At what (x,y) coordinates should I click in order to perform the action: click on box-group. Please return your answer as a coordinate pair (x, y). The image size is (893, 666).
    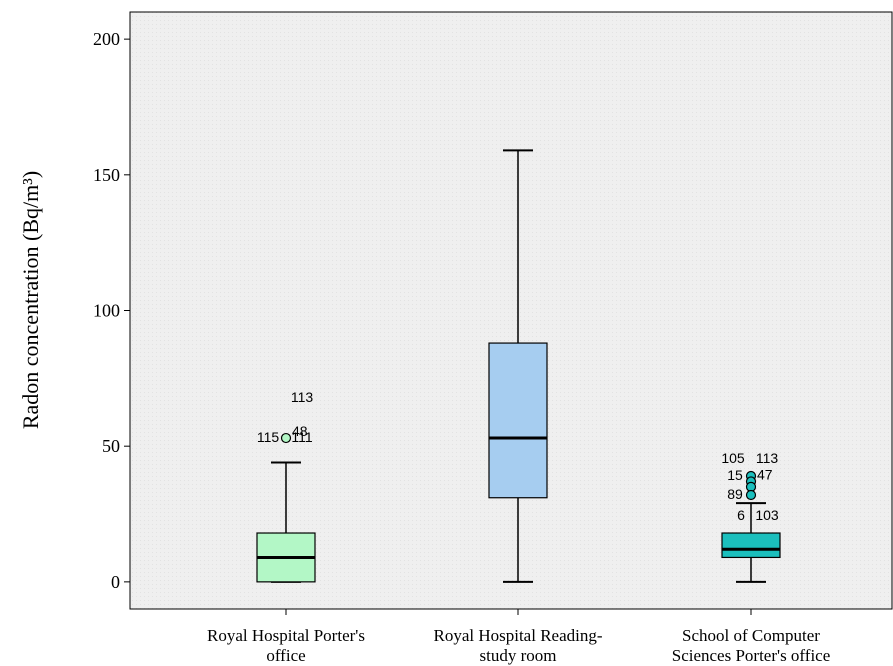
    Looking at the image, I should click on (518, 366).